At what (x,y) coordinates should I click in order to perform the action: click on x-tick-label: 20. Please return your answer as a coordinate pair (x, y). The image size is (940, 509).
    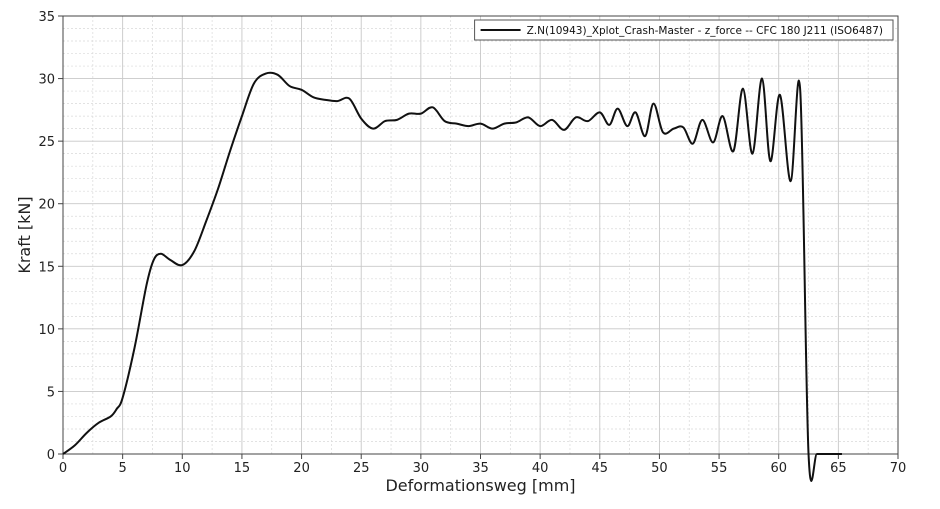
    Looking at the image, I should click on (301, 468).